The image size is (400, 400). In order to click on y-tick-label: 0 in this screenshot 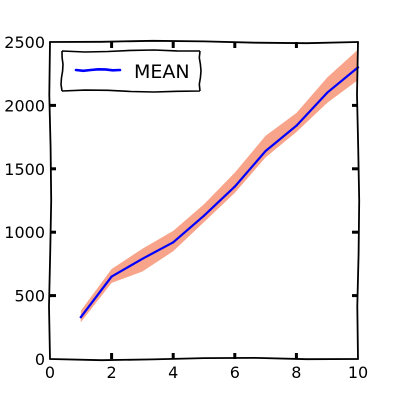, I will do `click(40, 359)`.